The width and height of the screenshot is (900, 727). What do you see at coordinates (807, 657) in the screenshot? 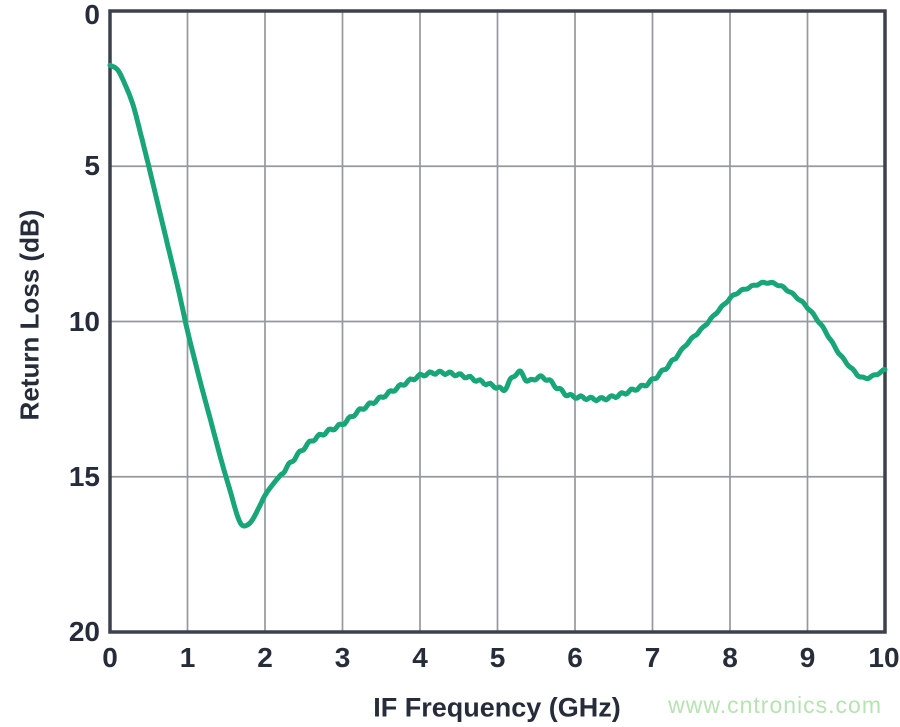
I see `x-tick-label: 9` at bounding box center [807, 657].